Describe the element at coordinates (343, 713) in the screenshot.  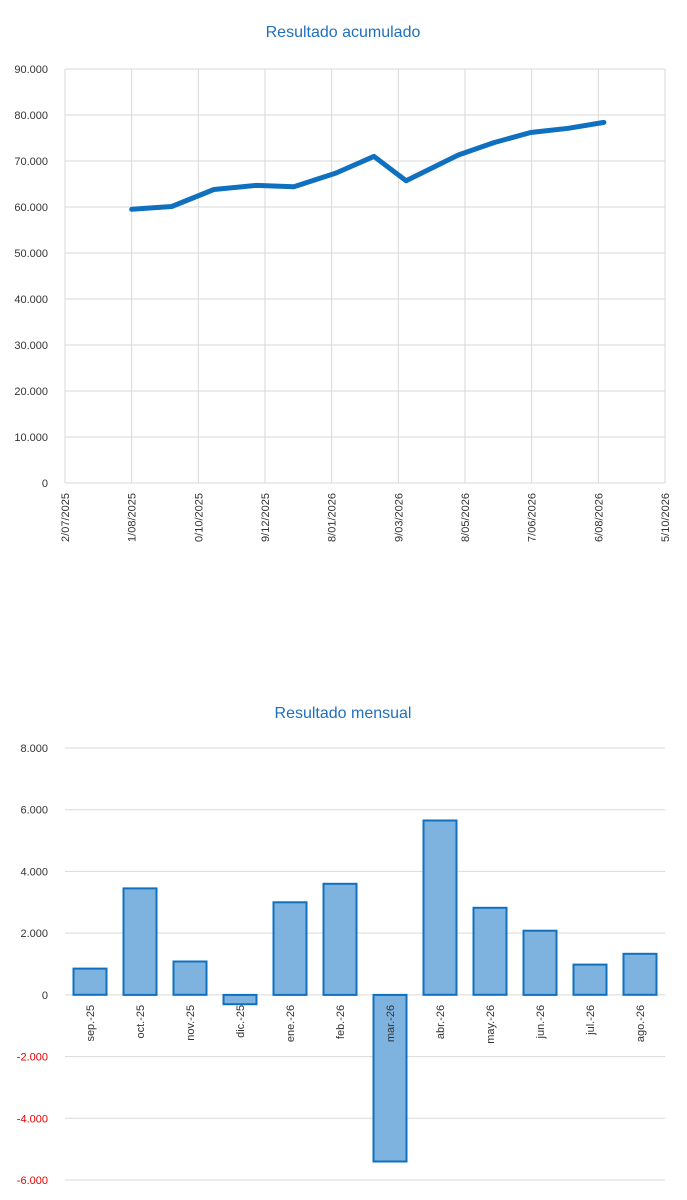
I see `chart-title: Resultado mensual` at that location.